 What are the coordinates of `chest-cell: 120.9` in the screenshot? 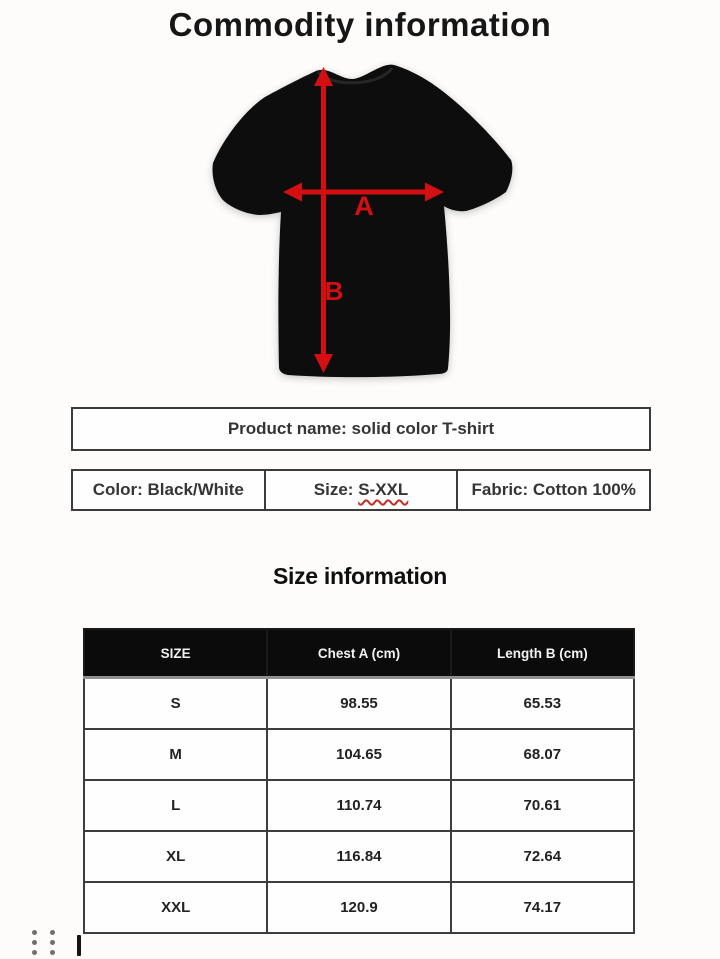 It's located at (359, 907).